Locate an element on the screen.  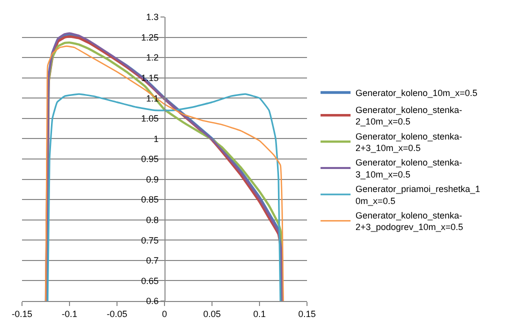
y-tick-label: 0.95 is located at coordinates (150, 159).